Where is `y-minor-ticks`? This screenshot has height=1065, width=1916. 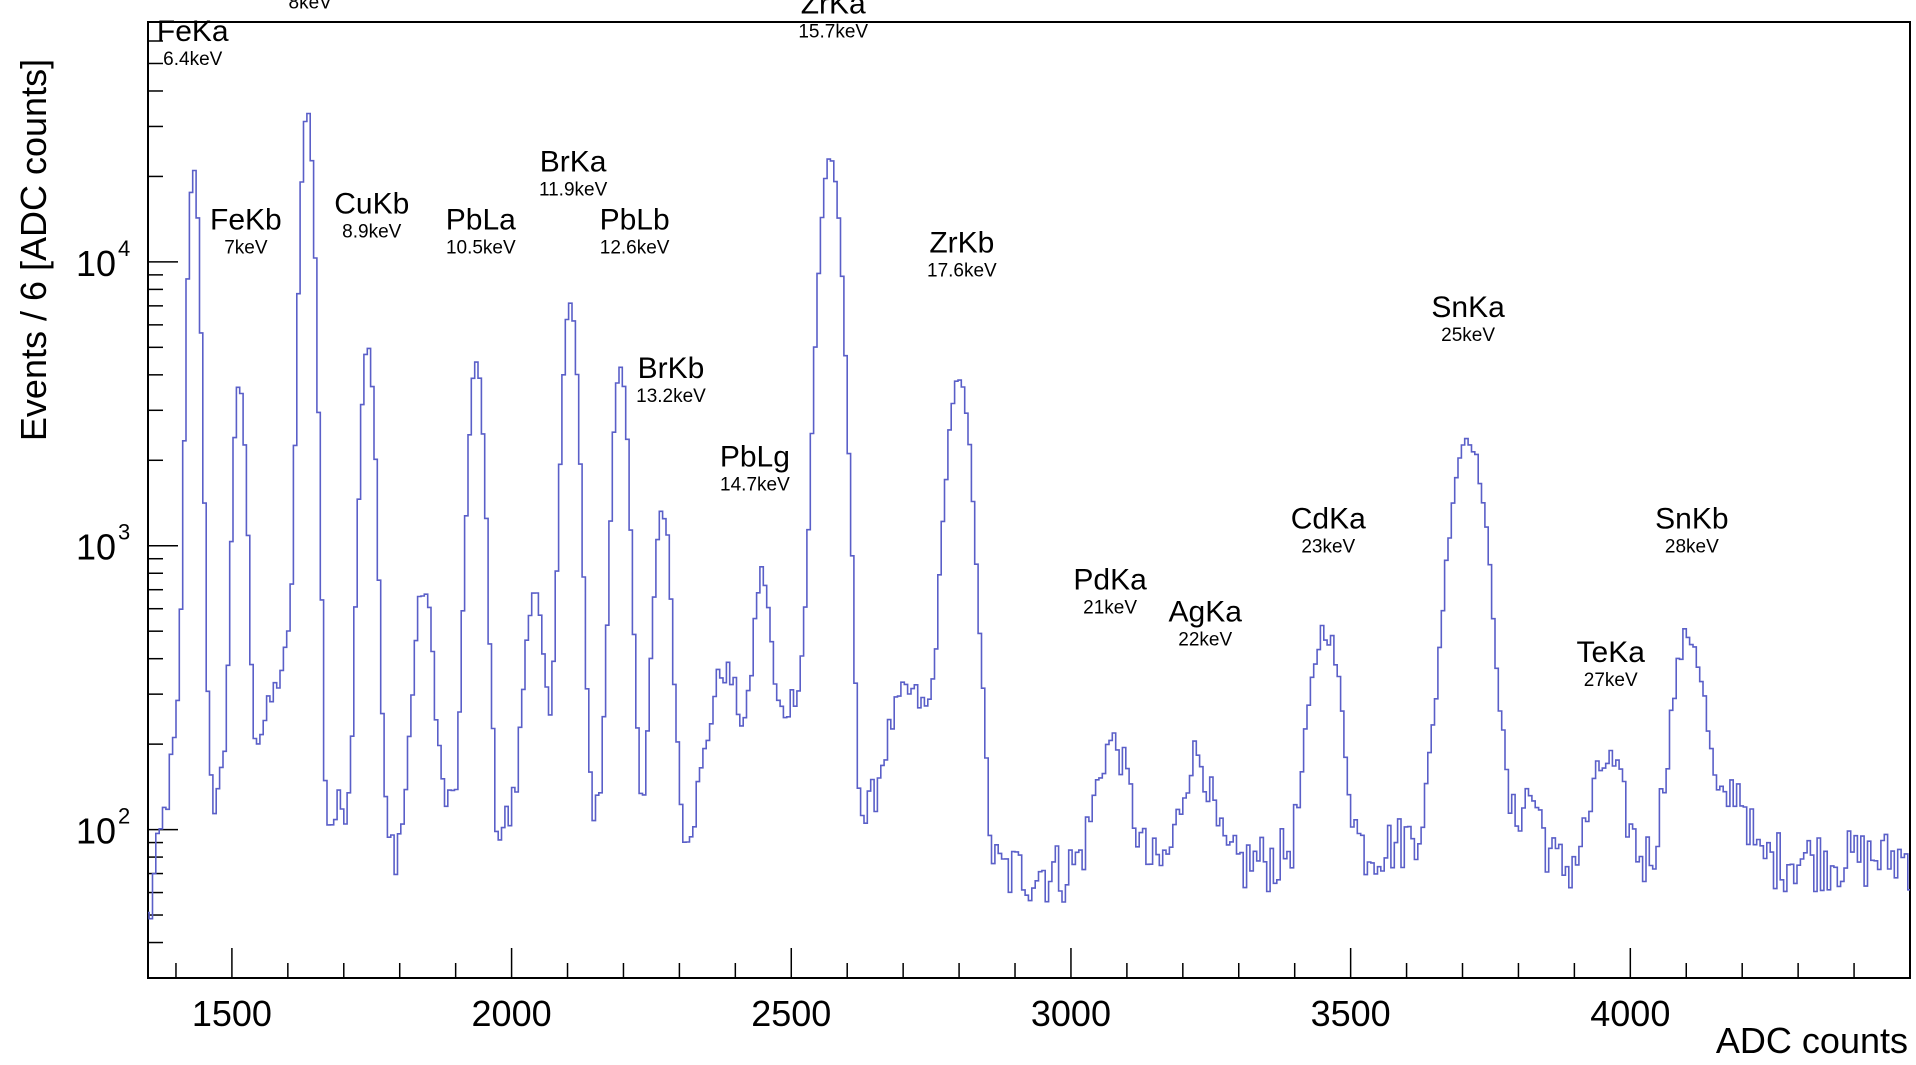 y-minor-ticks is located at coordinates (163, 500).